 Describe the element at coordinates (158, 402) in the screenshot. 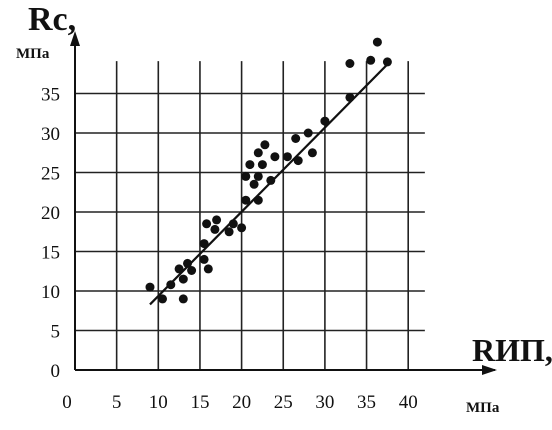

I see `x-tick-label: 10` at that location.